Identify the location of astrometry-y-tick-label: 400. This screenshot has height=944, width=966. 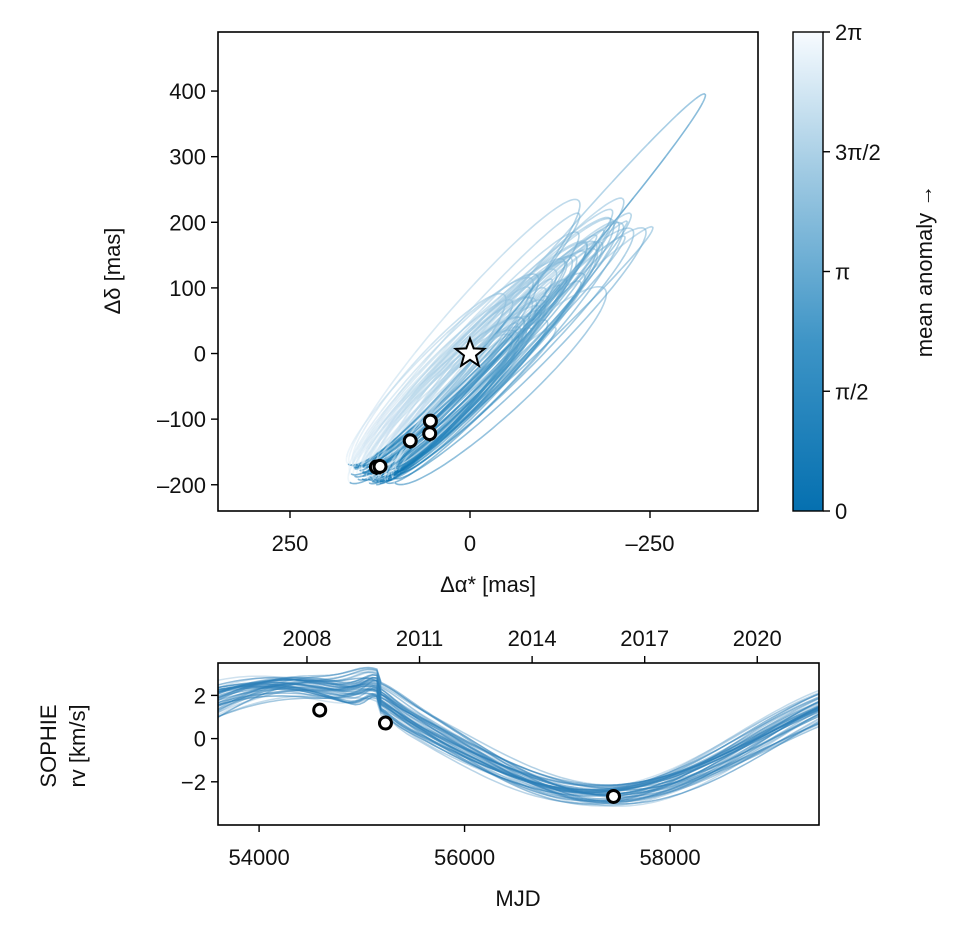
(187, 91).